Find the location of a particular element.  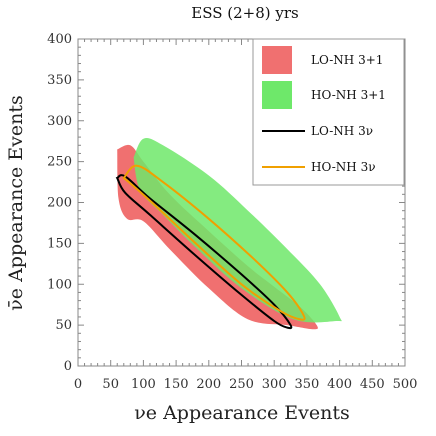

x-tick-label: 0 is located at coordinates (78, 384).